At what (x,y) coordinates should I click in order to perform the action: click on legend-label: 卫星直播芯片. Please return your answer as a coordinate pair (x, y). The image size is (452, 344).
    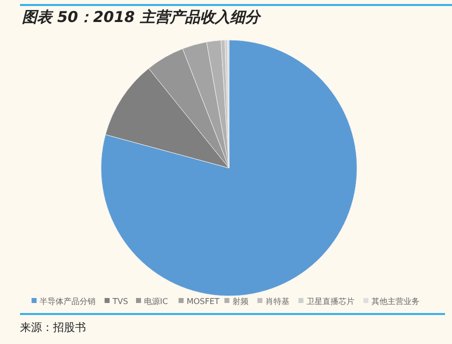
    Looking at the image, I should click on (330, 301).